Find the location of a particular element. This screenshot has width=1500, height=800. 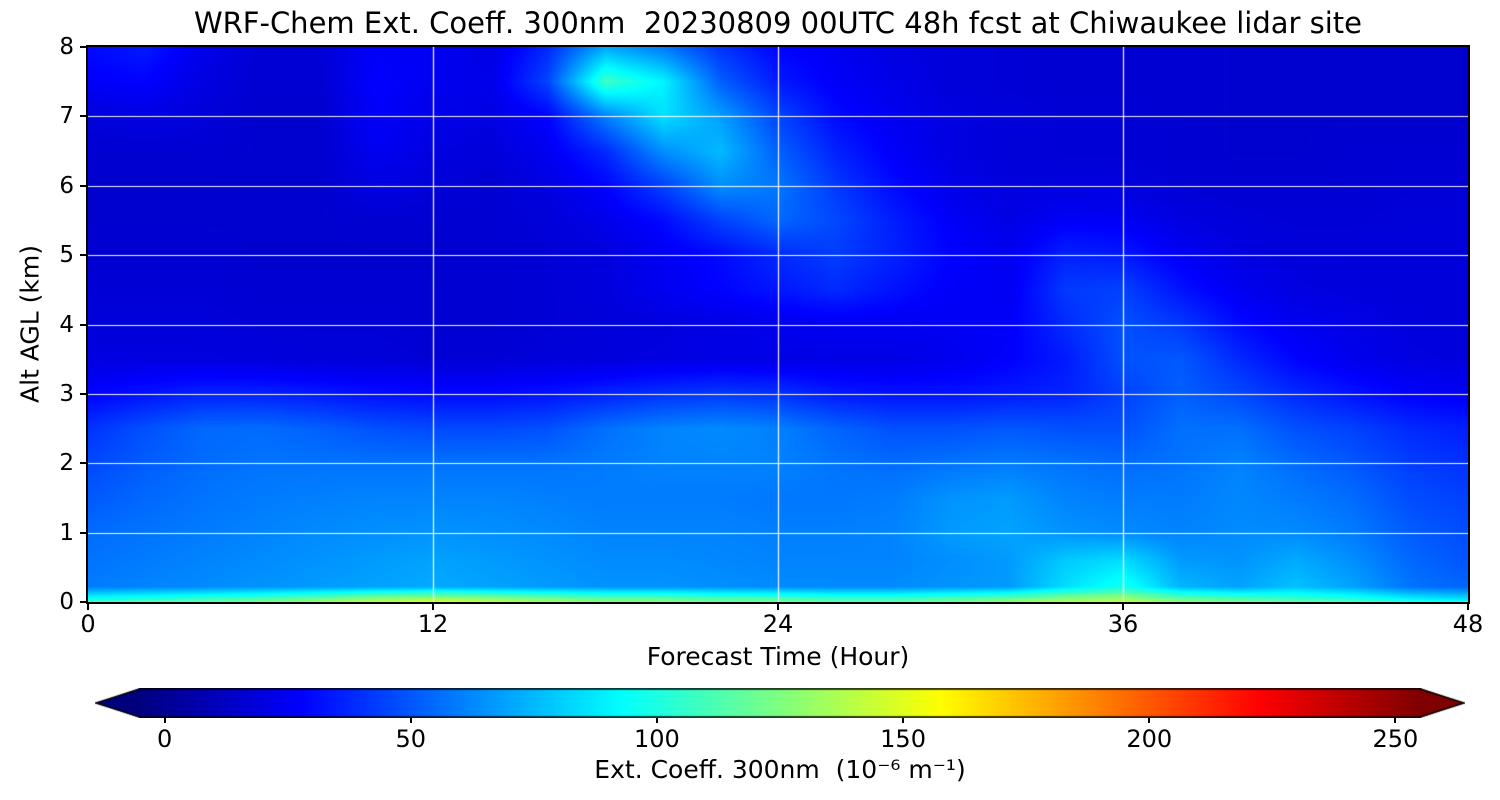

colorbar-canvas is located at coordinates (780, 703).